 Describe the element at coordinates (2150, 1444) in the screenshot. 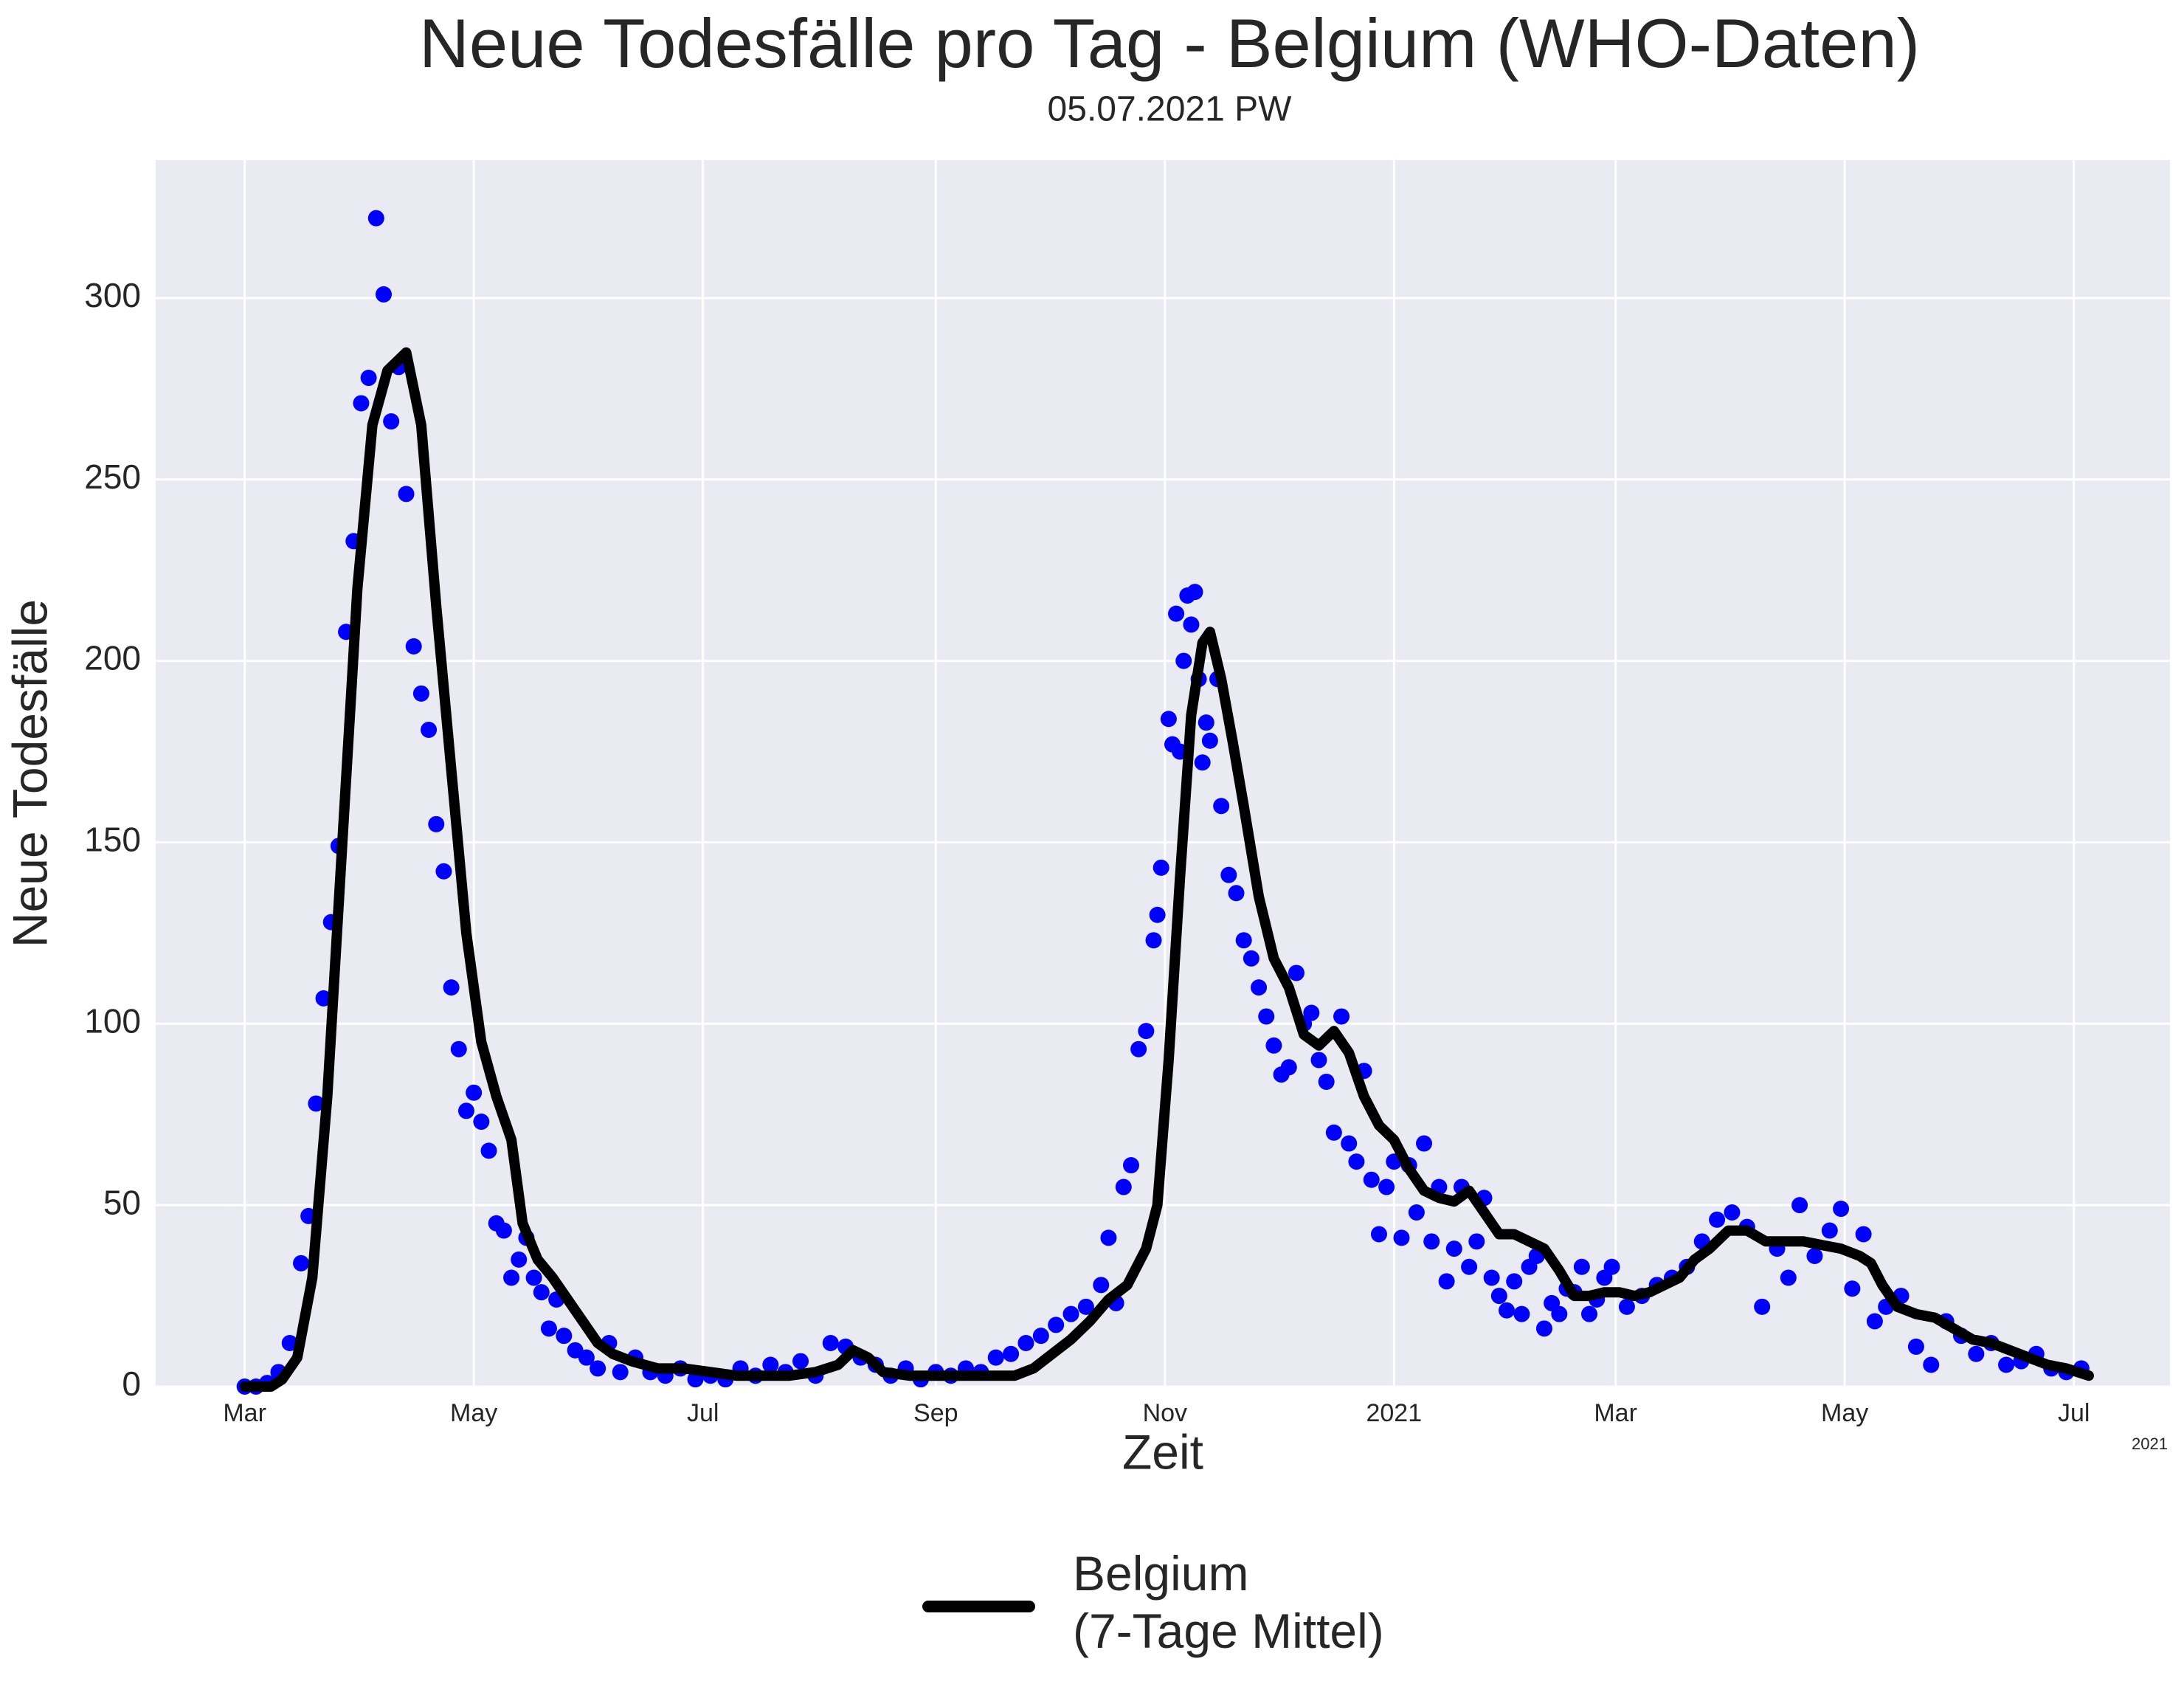

I see `x-offset-label: 2021` at that location.